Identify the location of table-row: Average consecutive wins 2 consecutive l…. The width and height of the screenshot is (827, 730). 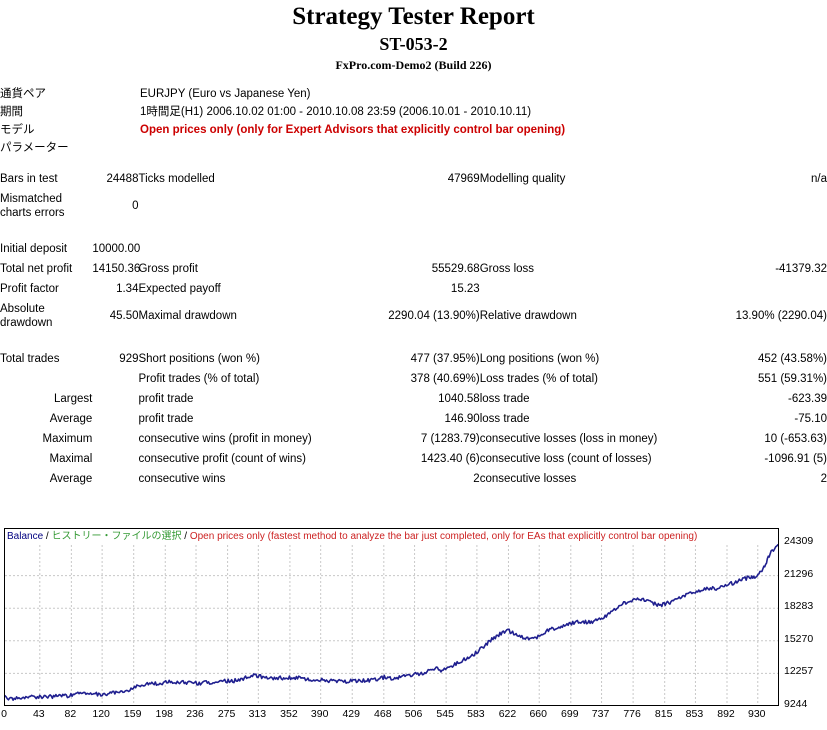
(413, 479).